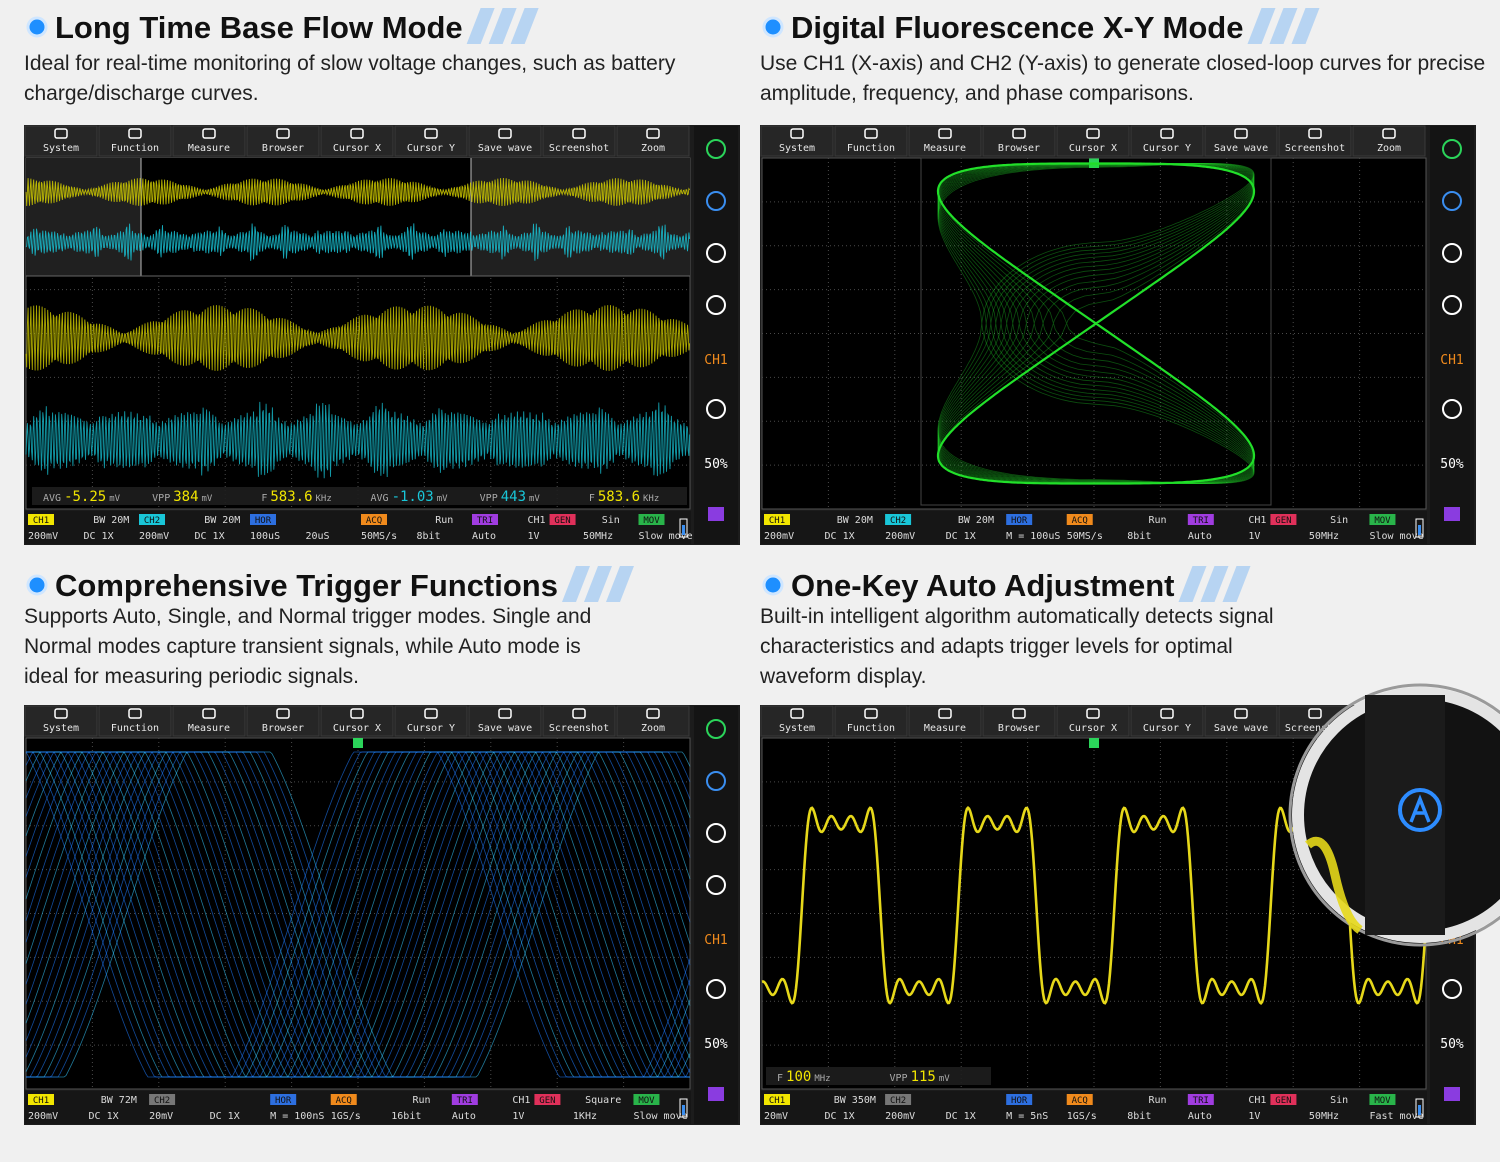 Image resolution: width=1500 pixels, height=1162 pixels. What do you see at coordinates (1324, 1116) in the screenshot?
I see `status-value: 50MHz` at bounding box center [1324, 1116].